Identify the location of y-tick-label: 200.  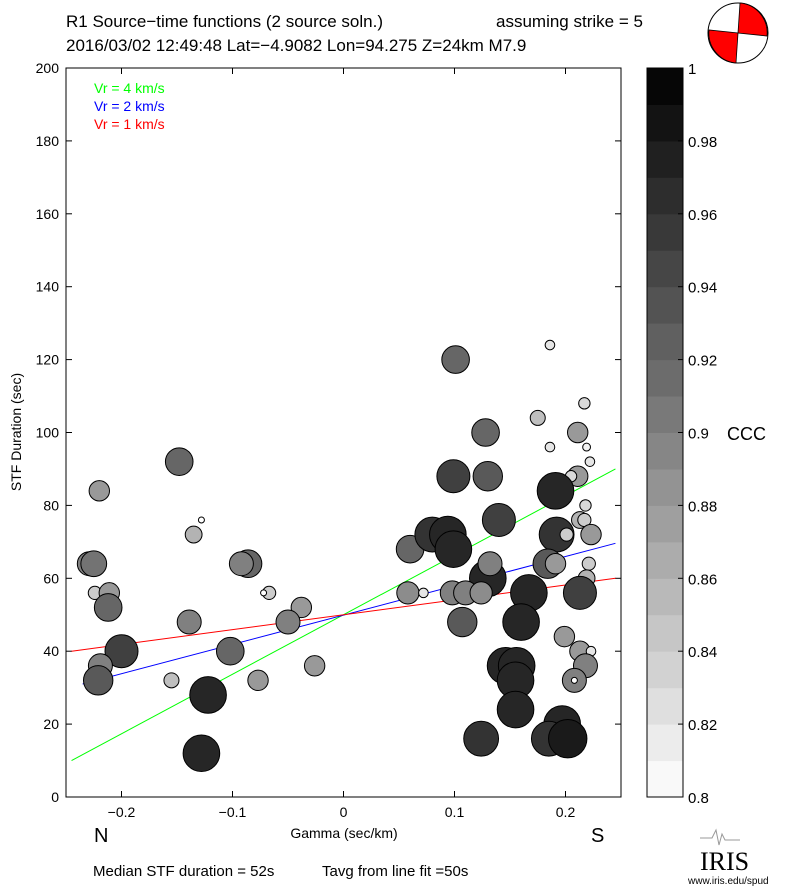
(48, 68).